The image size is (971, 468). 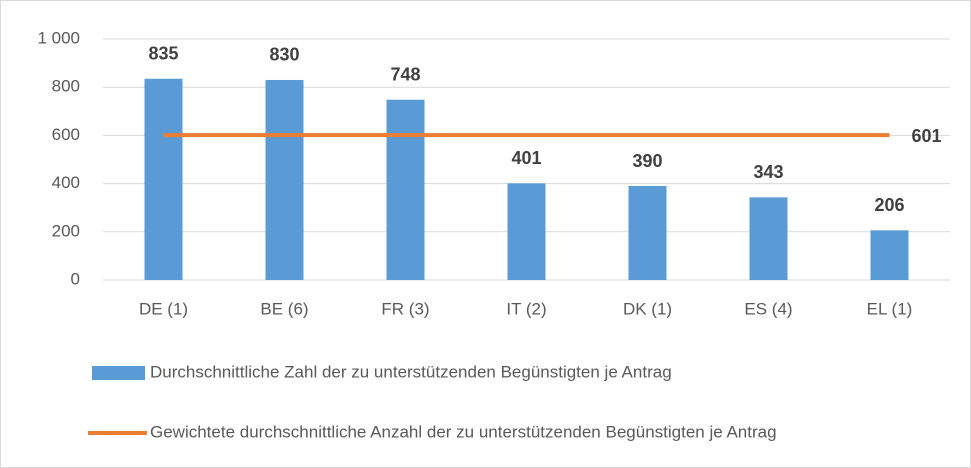 I want to click on x-tick-label: DK (1), so click(x=647, y=308).